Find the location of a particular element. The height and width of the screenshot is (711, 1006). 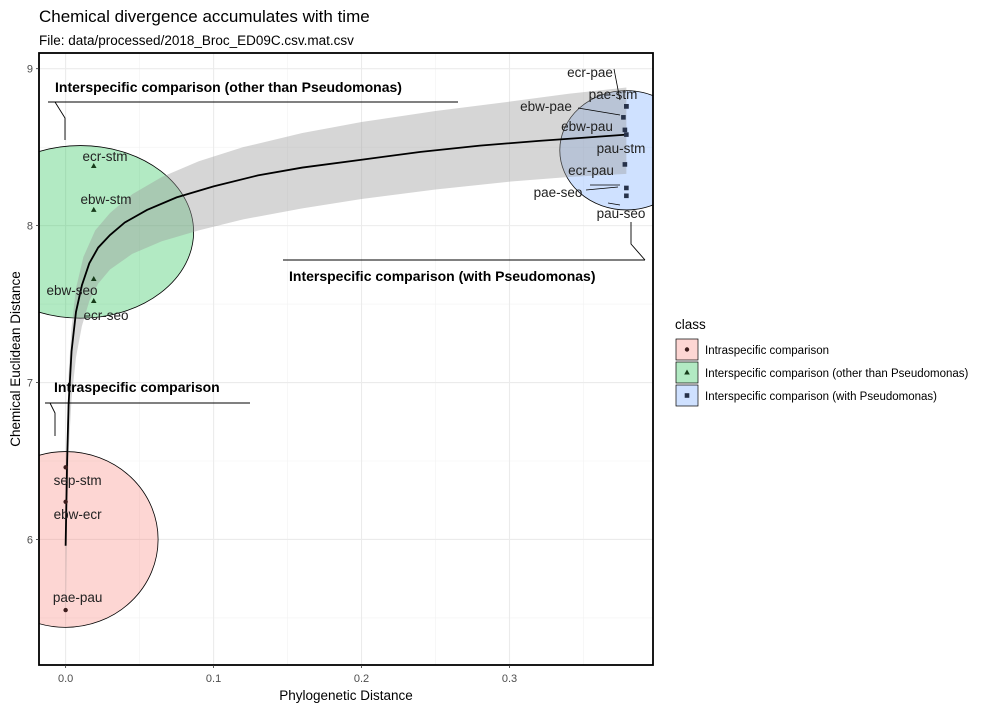

legend-label: Intraspecific comparison is located at coordinates (767, 351).